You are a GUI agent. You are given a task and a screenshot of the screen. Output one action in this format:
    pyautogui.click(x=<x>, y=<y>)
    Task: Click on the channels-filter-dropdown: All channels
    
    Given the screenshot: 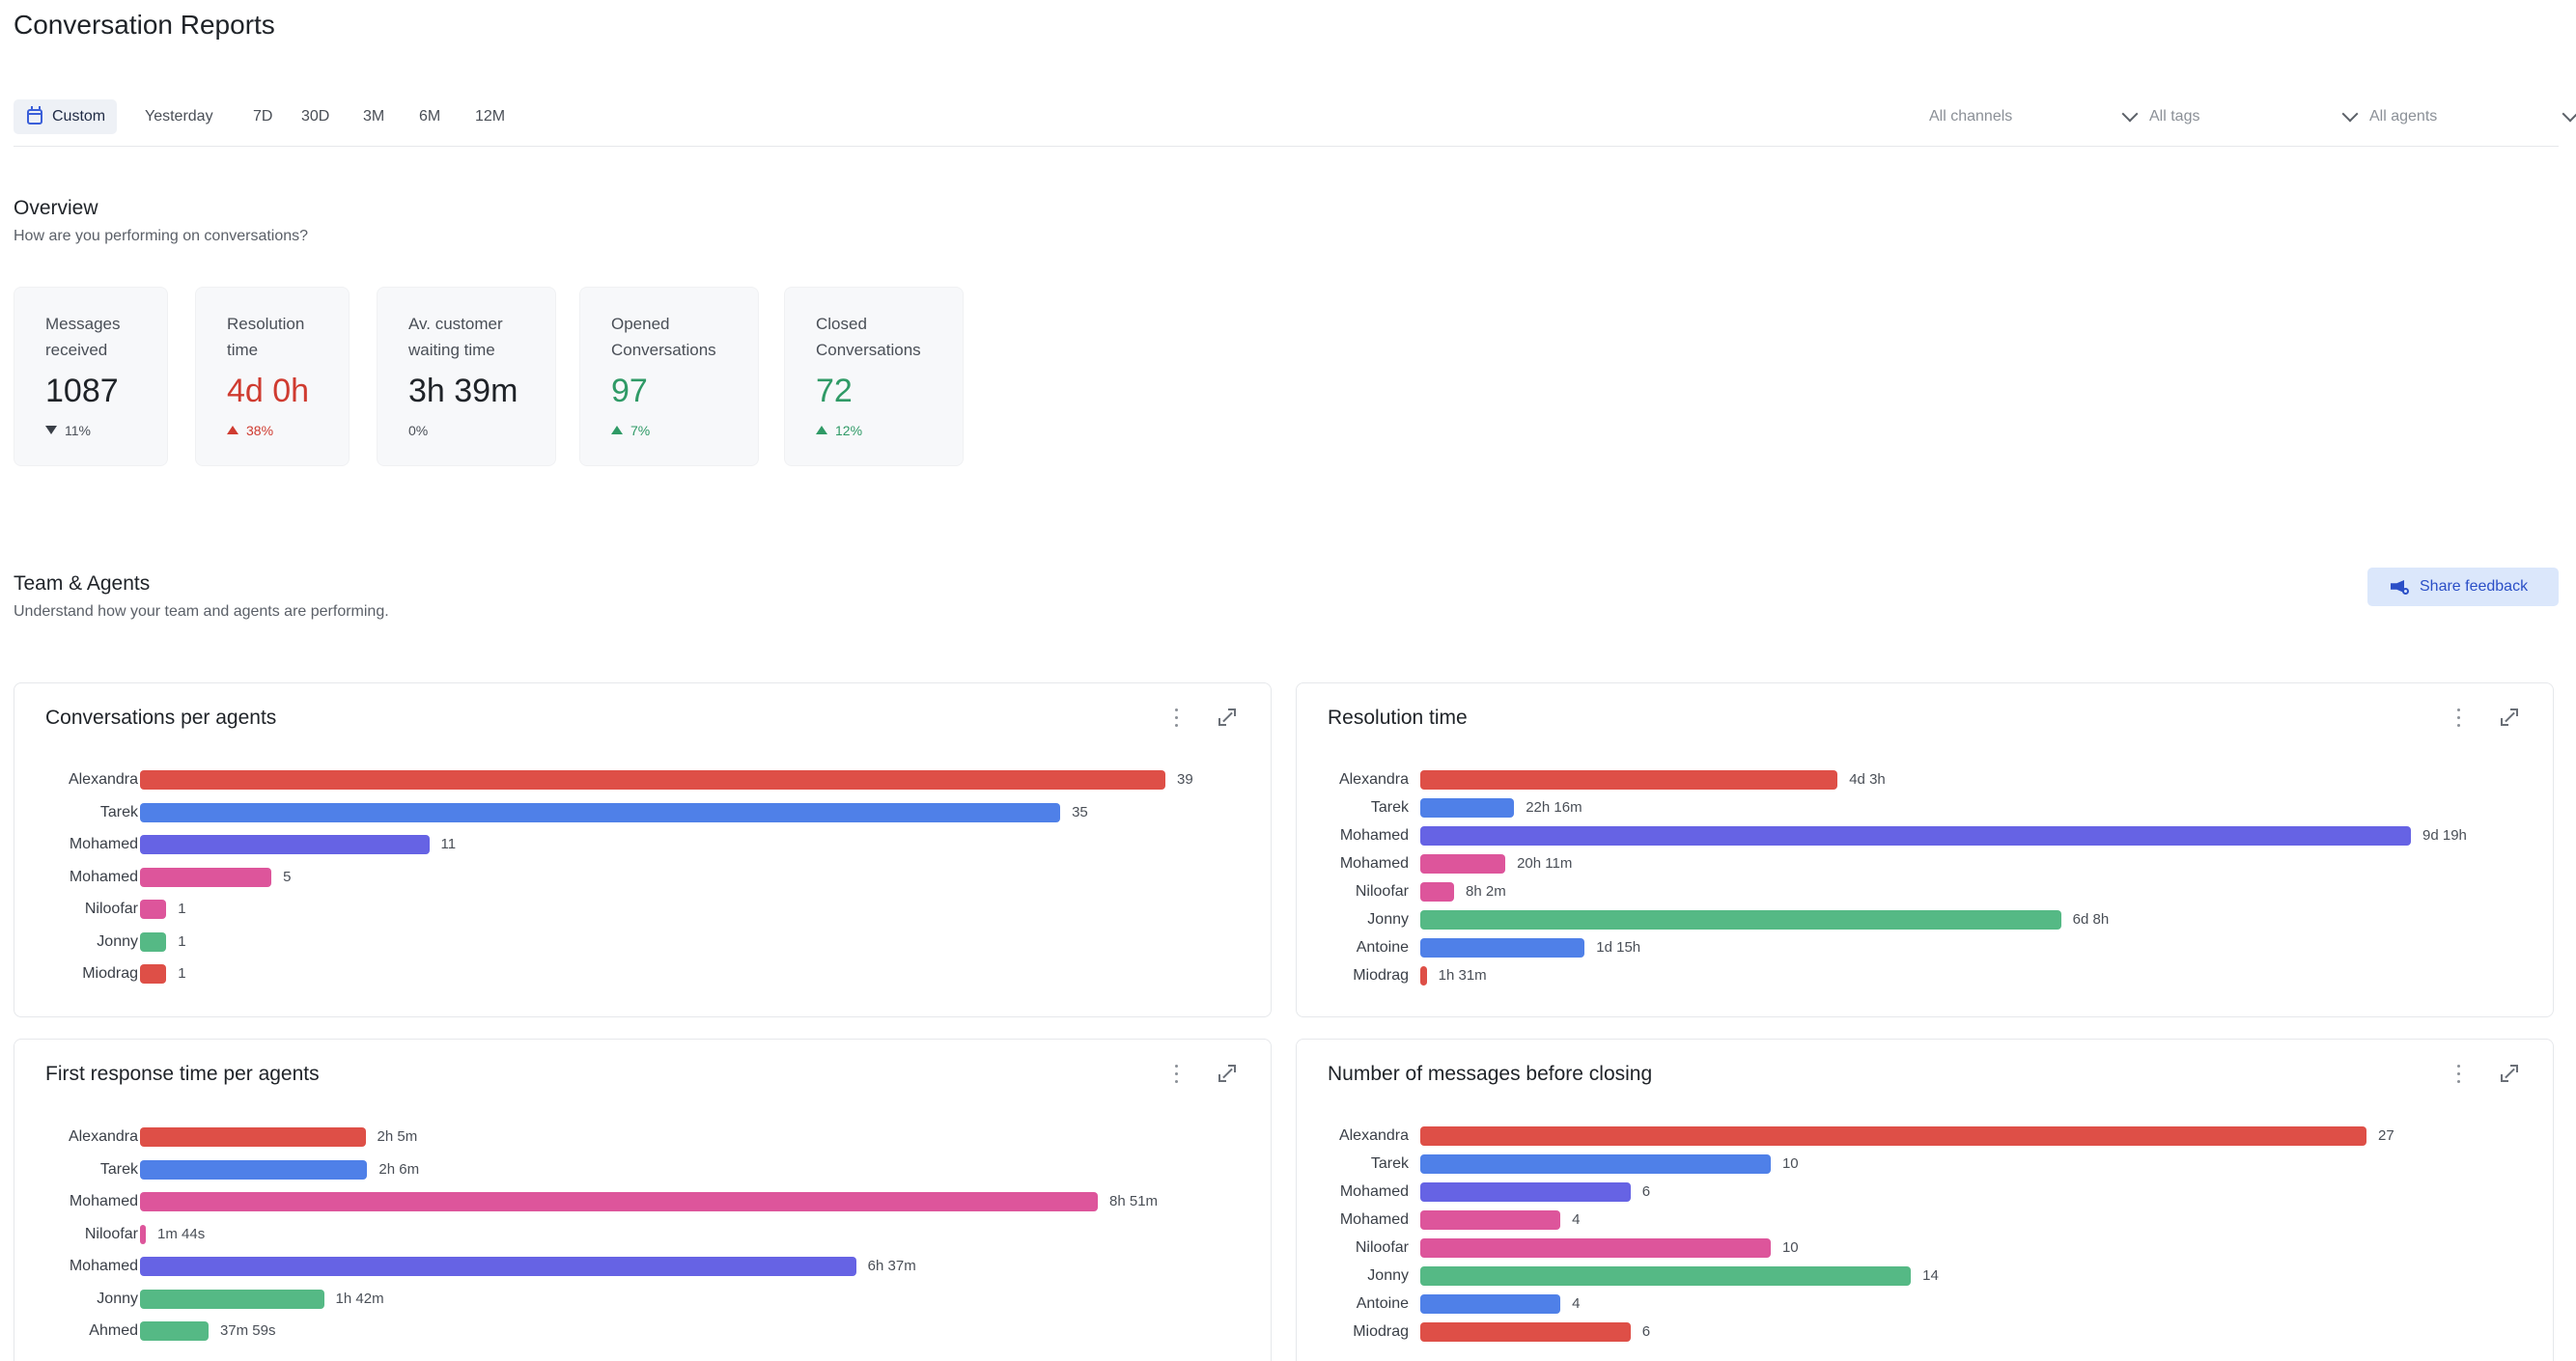 What is the action you would take?
    pyautogui.click(x=2036, y=116)
    